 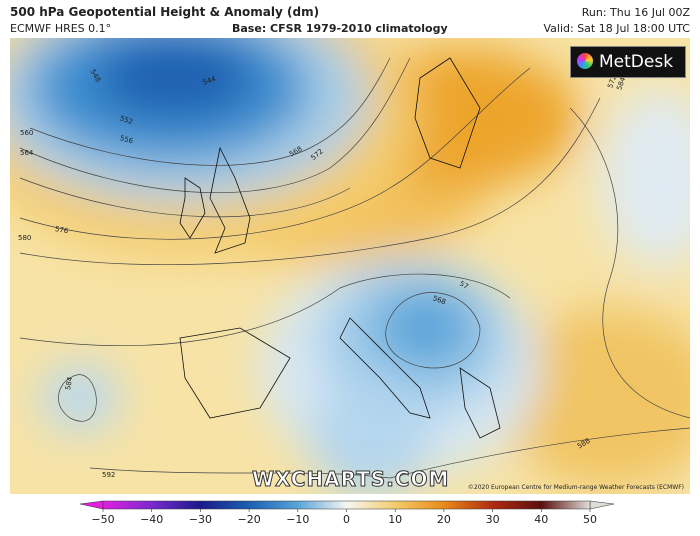 What do you see at coordinates (248, 519) in the screenshot?
I see `colorbar-tick-label: −20` at bounding box center [248, 519].